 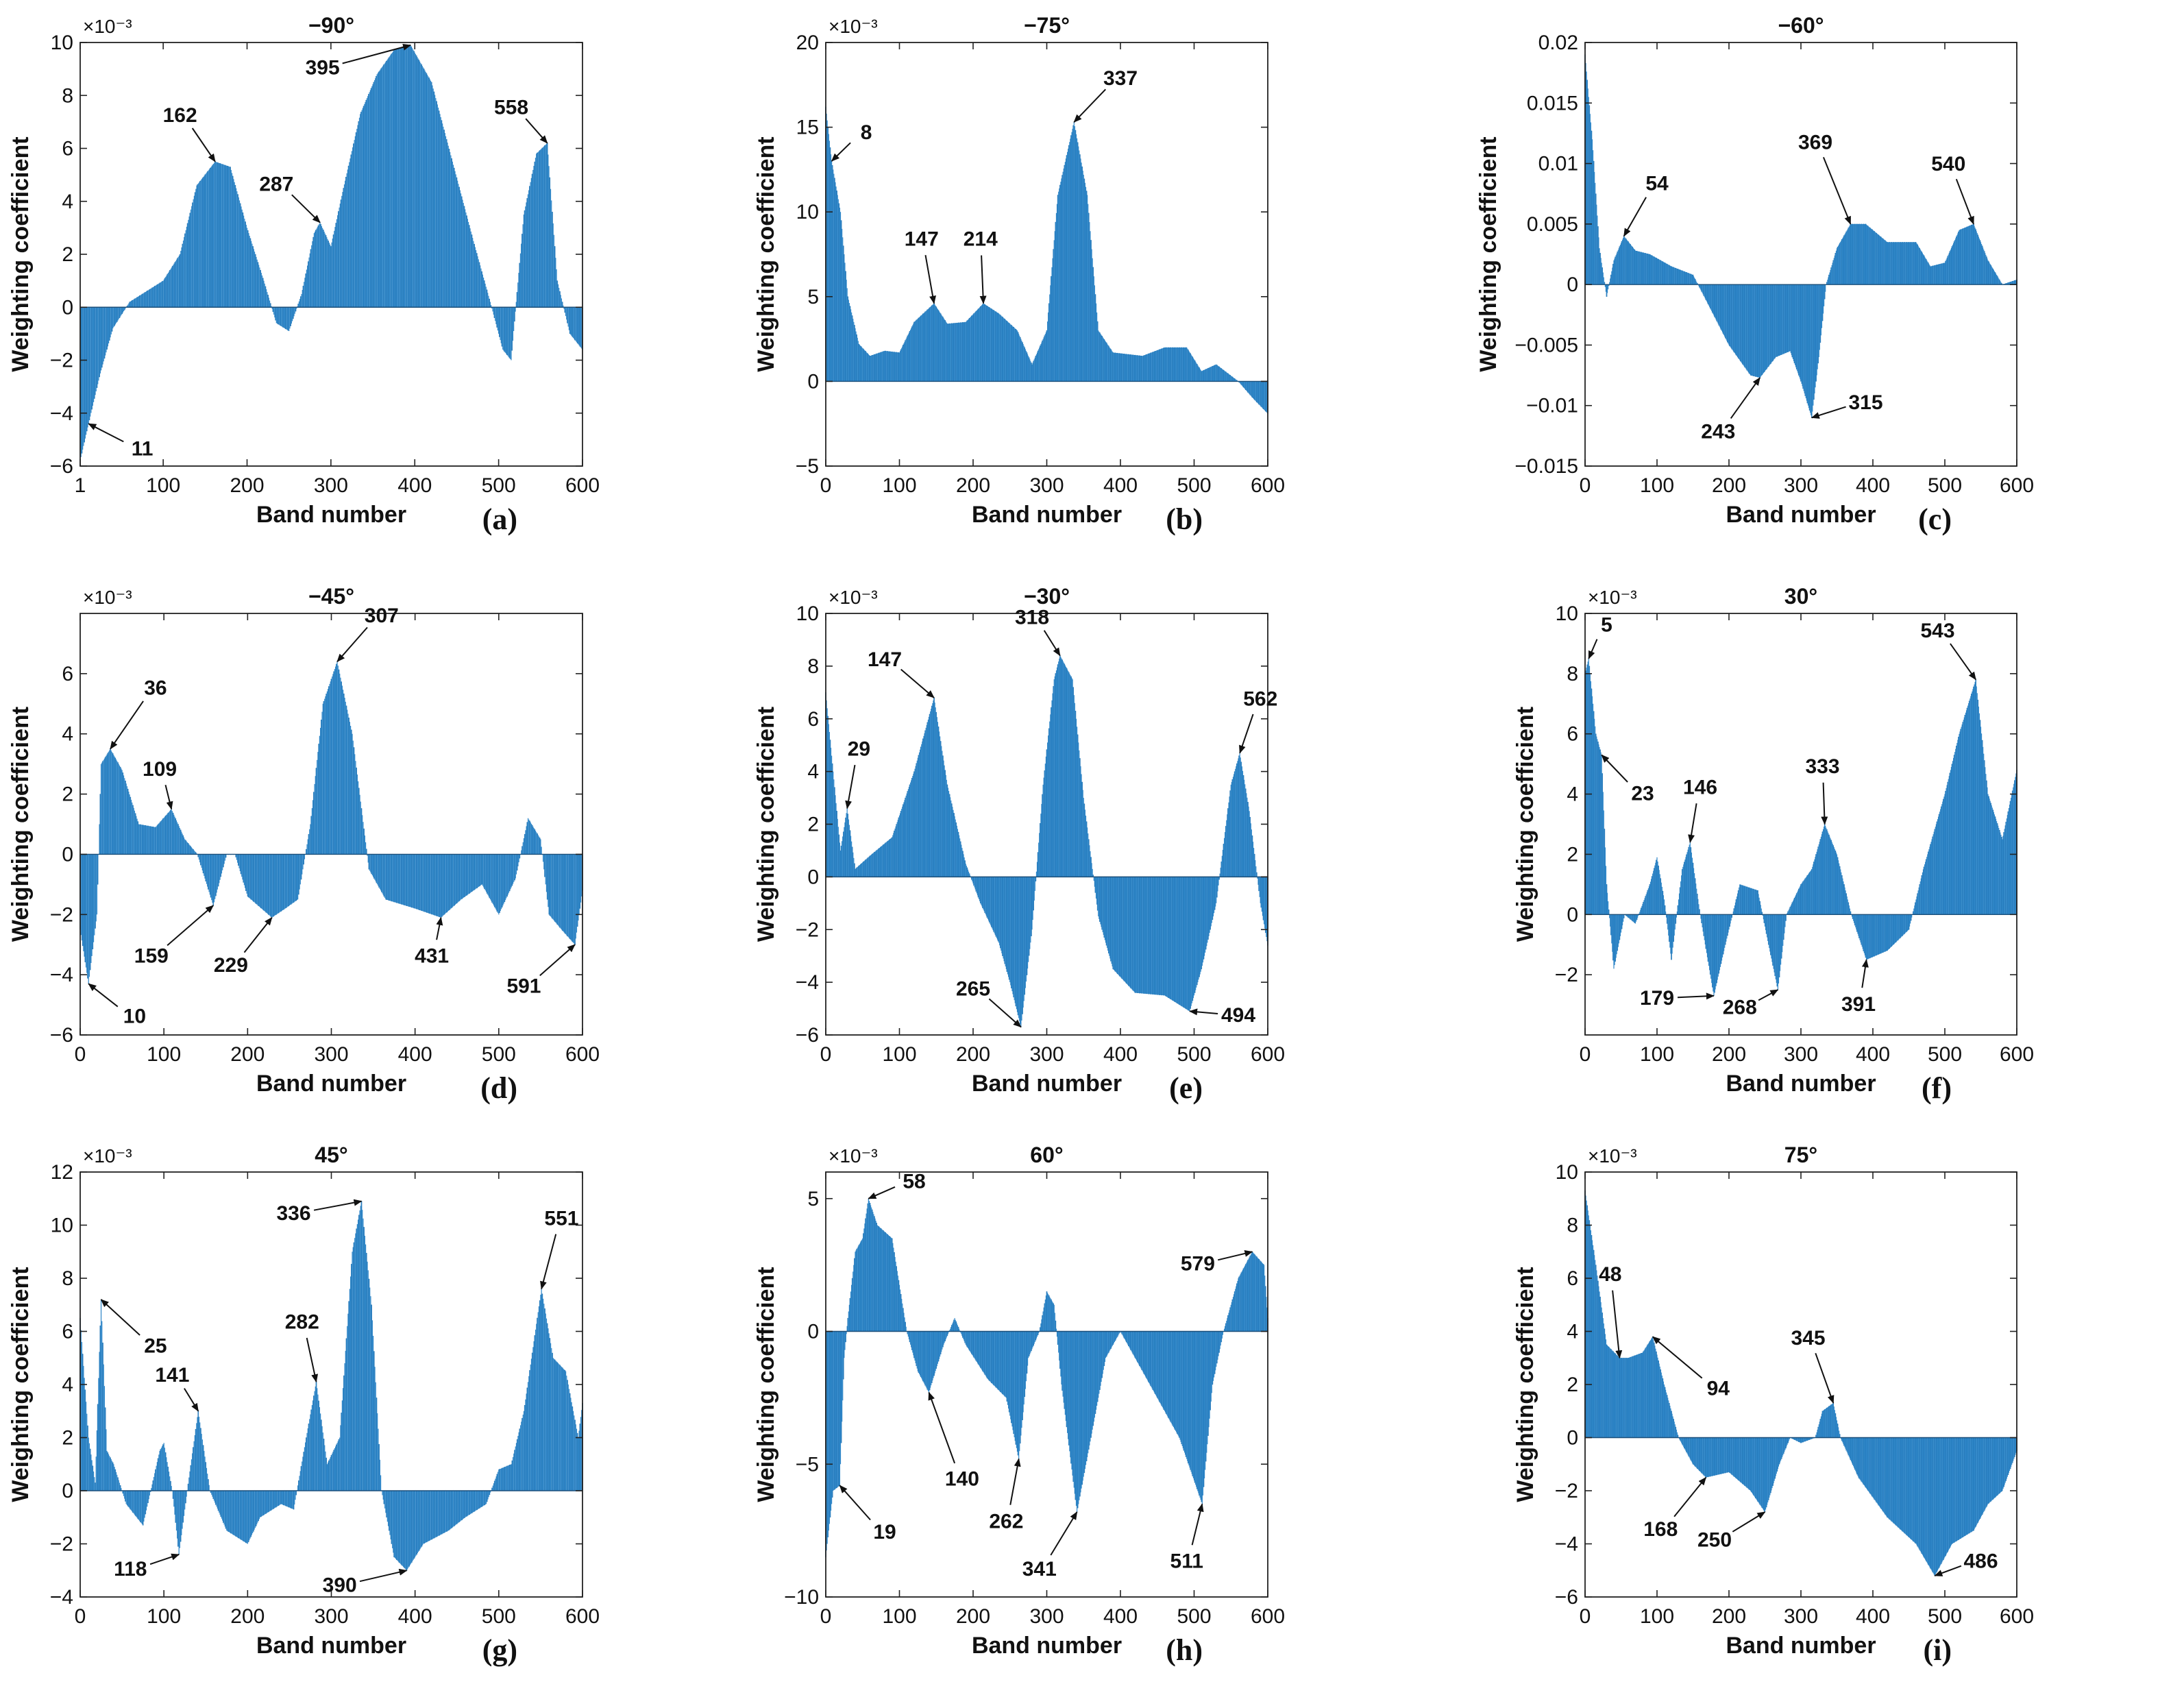 I want to click on peak-annotation-label: 11, so click(x=143, y=449).